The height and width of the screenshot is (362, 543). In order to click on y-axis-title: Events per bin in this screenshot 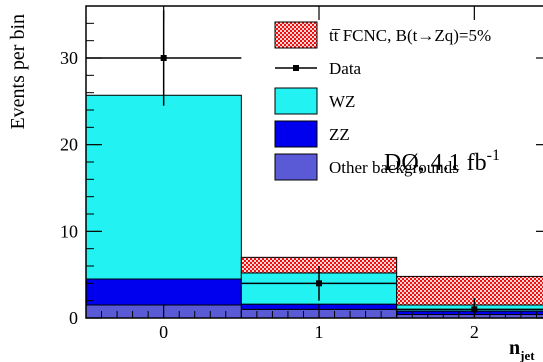, I will do `click(18, 72)`.